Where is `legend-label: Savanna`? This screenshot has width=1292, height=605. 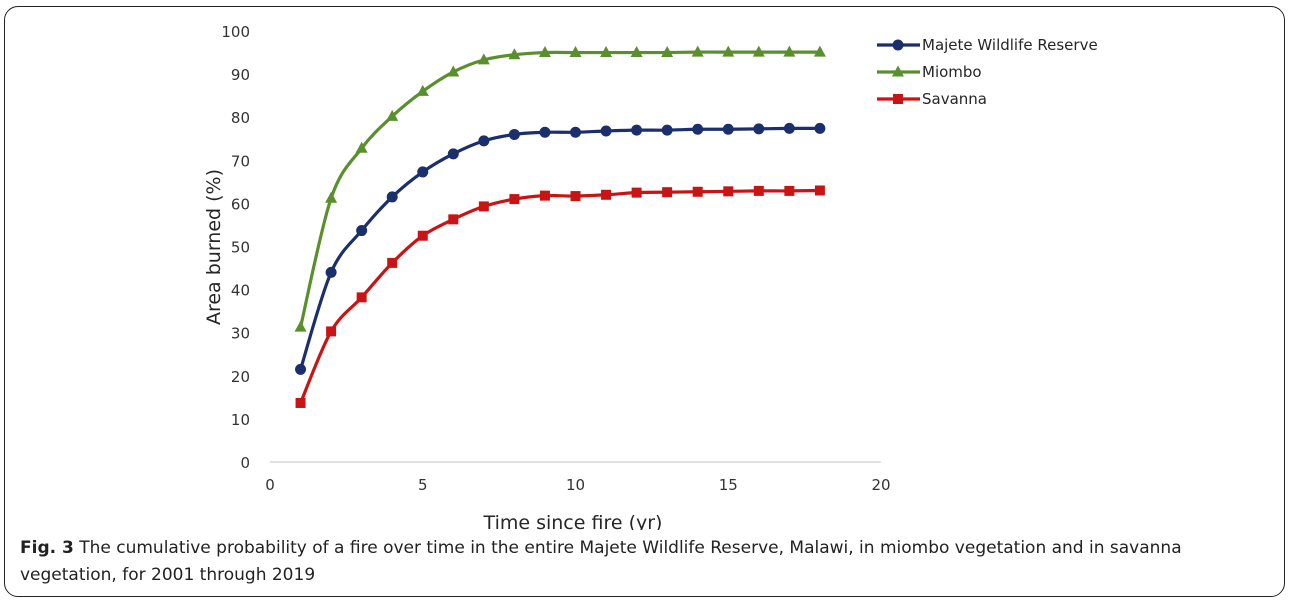
legend-label: Savanna is located at coordinates (954, 99).